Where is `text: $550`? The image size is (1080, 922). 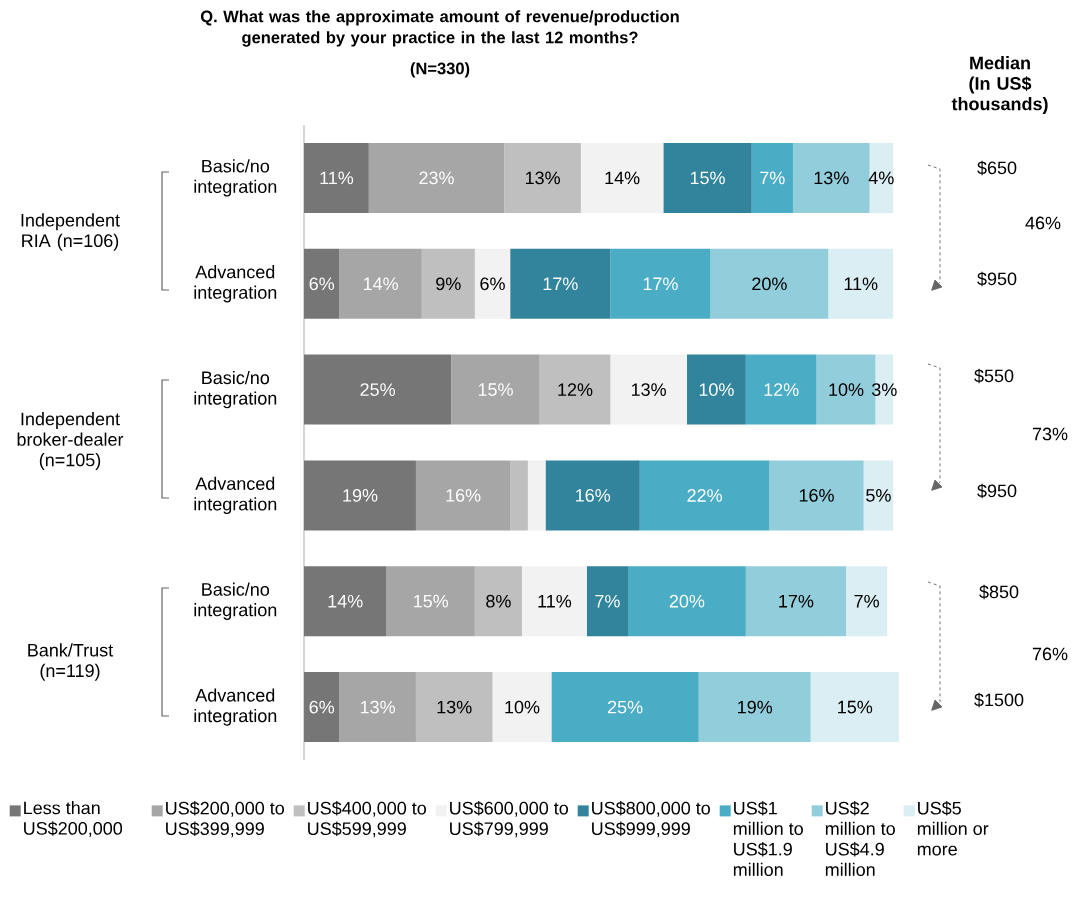 text: $550 is located at coordinates (994, 376).